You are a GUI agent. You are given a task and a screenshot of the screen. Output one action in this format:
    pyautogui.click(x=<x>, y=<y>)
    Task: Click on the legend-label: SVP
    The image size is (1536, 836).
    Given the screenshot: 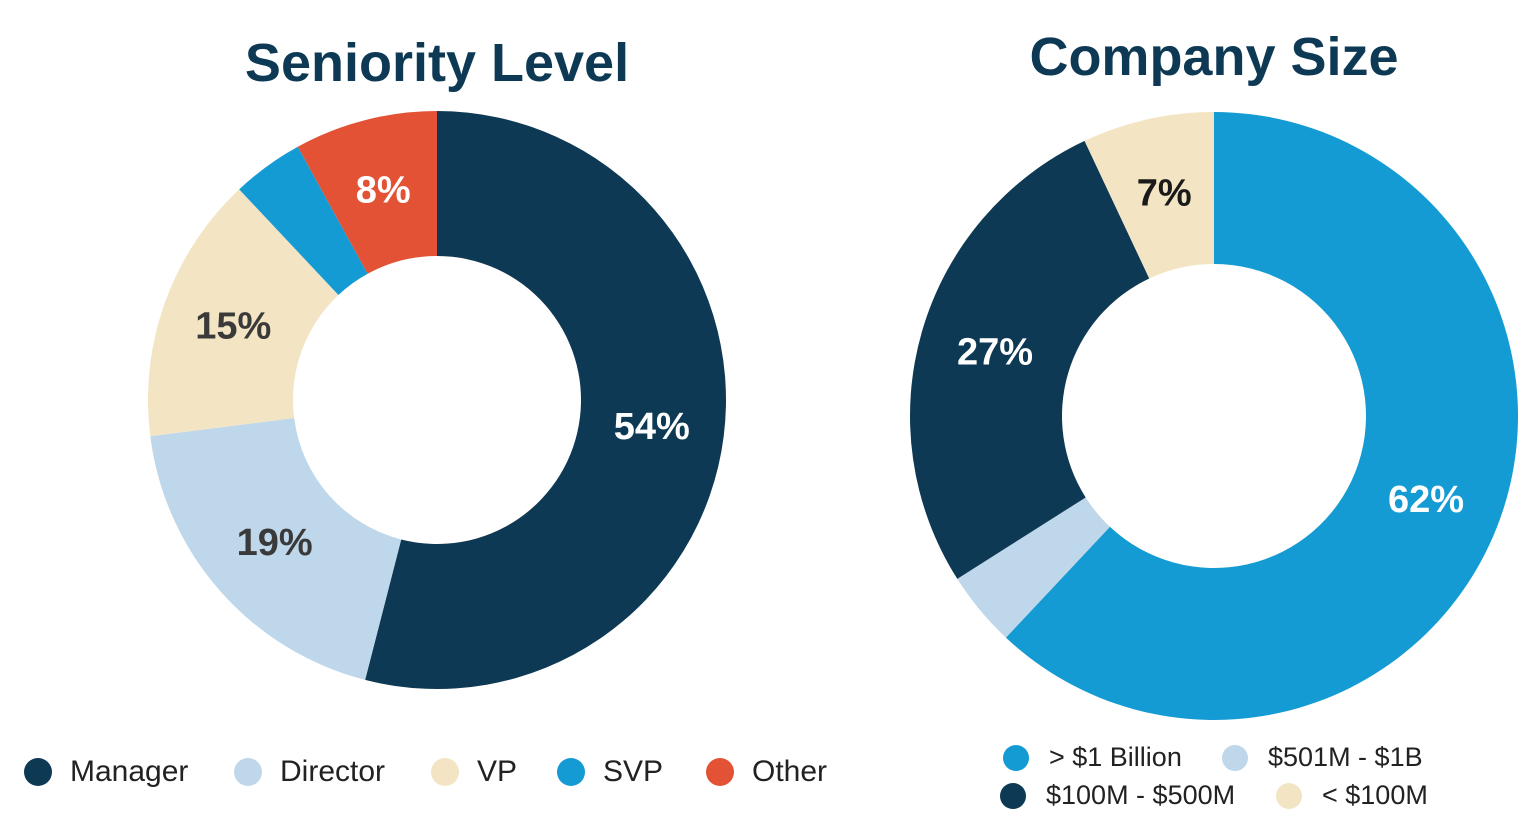 What is the action you would take?
    pyautogui.click(x=633, y=771)
    